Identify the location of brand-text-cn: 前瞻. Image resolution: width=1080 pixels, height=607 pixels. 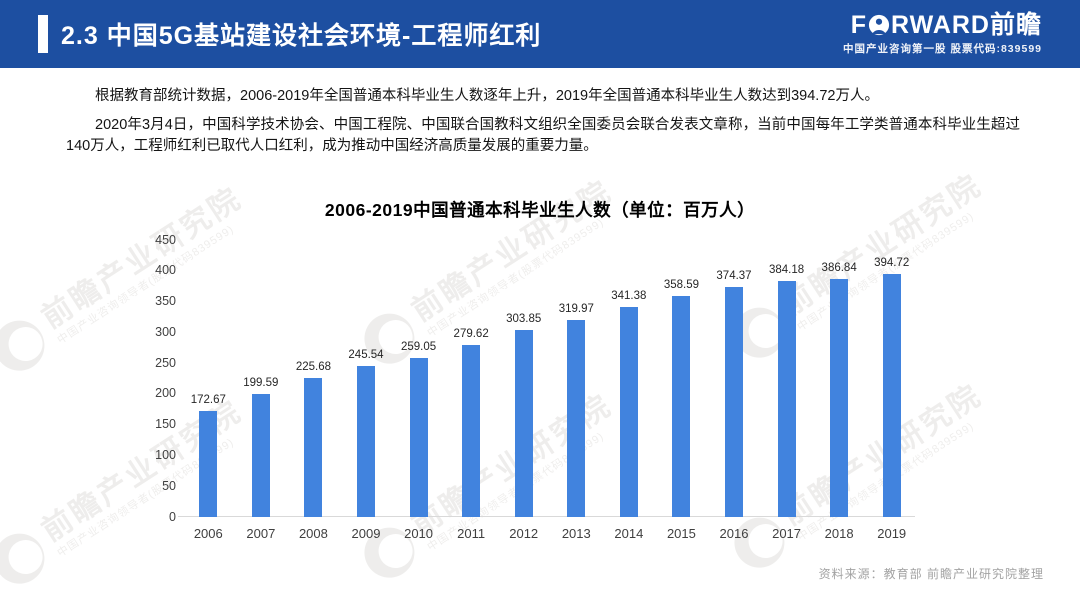
(1015, 25).